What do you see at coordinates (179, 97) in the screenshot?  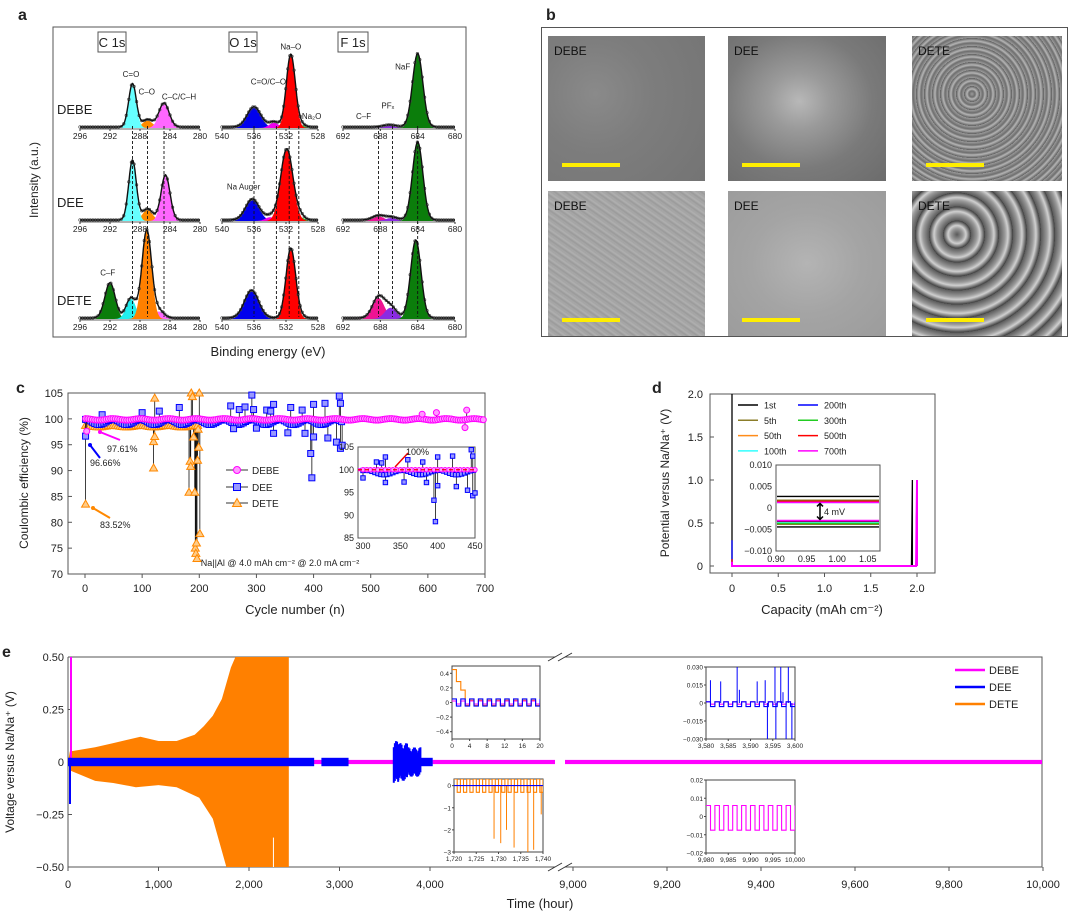 I see `peak-annotation: C–C/C–H` at bounding box center [179, 97].